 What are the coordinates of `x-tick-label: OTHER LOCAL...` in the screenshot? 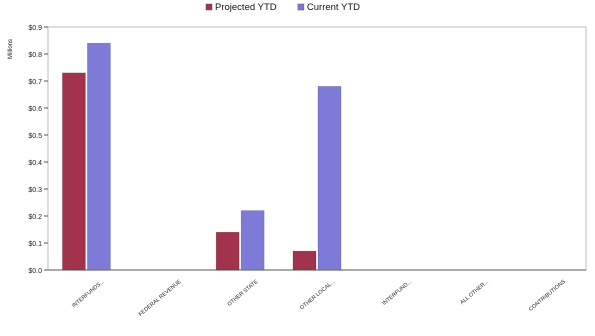 It's located at (317, 295).